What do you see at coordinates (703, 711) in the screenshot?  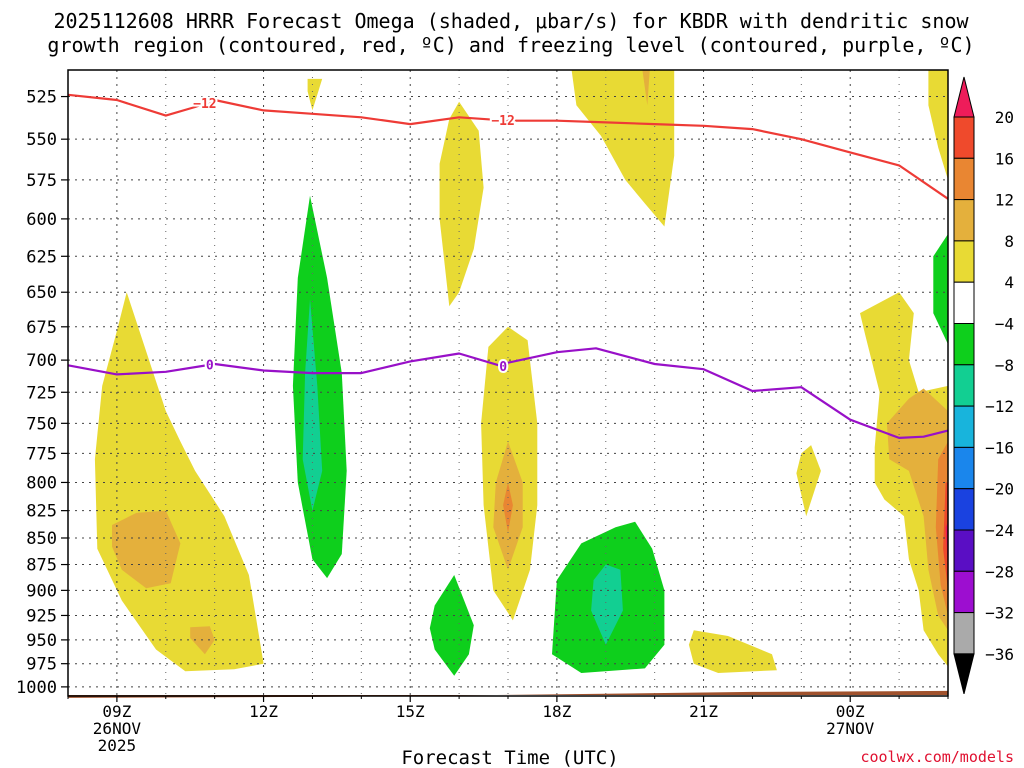 I see `x-tick-label-21Z: 21Z` at bounding box center [703, 711].